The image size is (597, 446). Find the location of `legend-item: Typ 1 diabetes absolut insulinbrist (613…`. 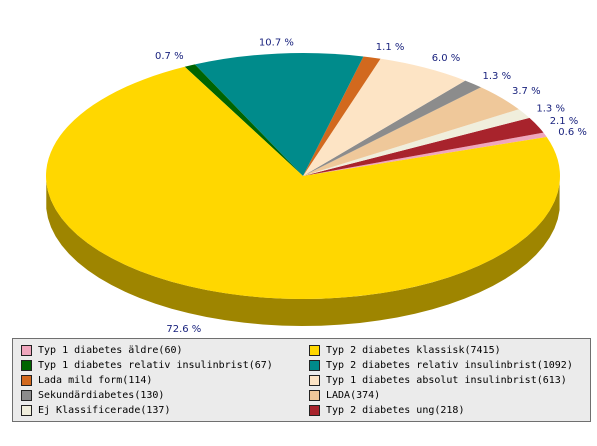

legend-item: Typ 1 diabetes absolut insulinbrist (613… is located at coordinates (447, 380).